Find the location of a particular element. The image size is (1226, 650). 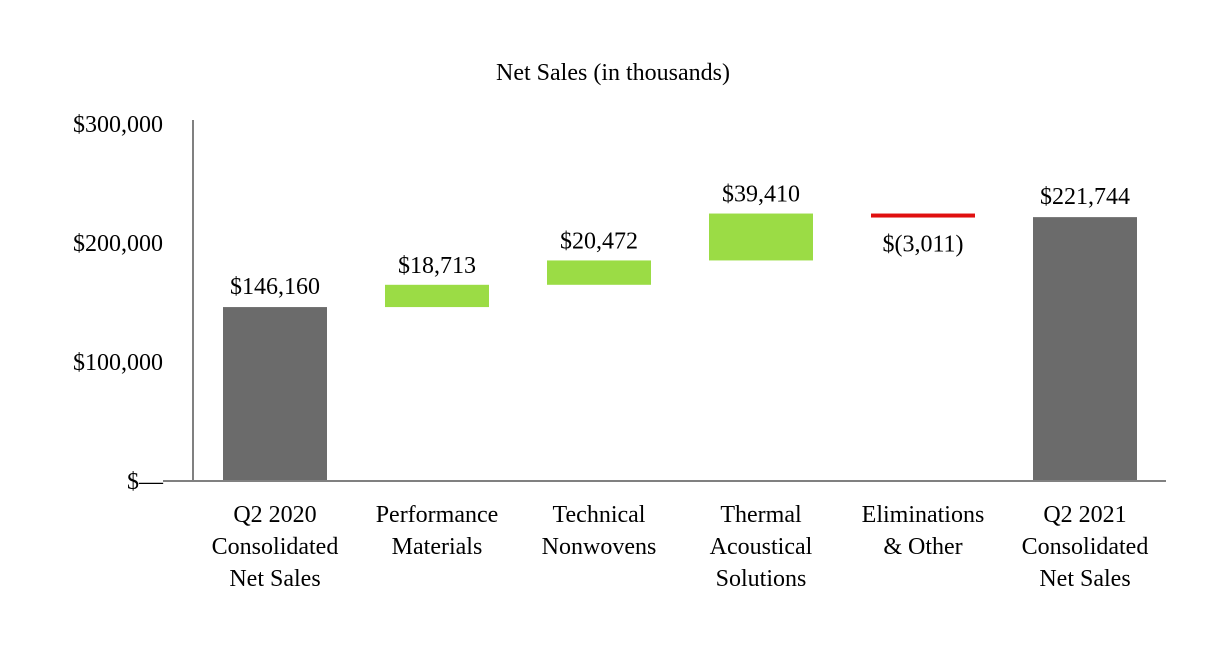

y-axis-ticks: $— $100,000 $200,000 $300,000 is located at coordinates (118, 303).